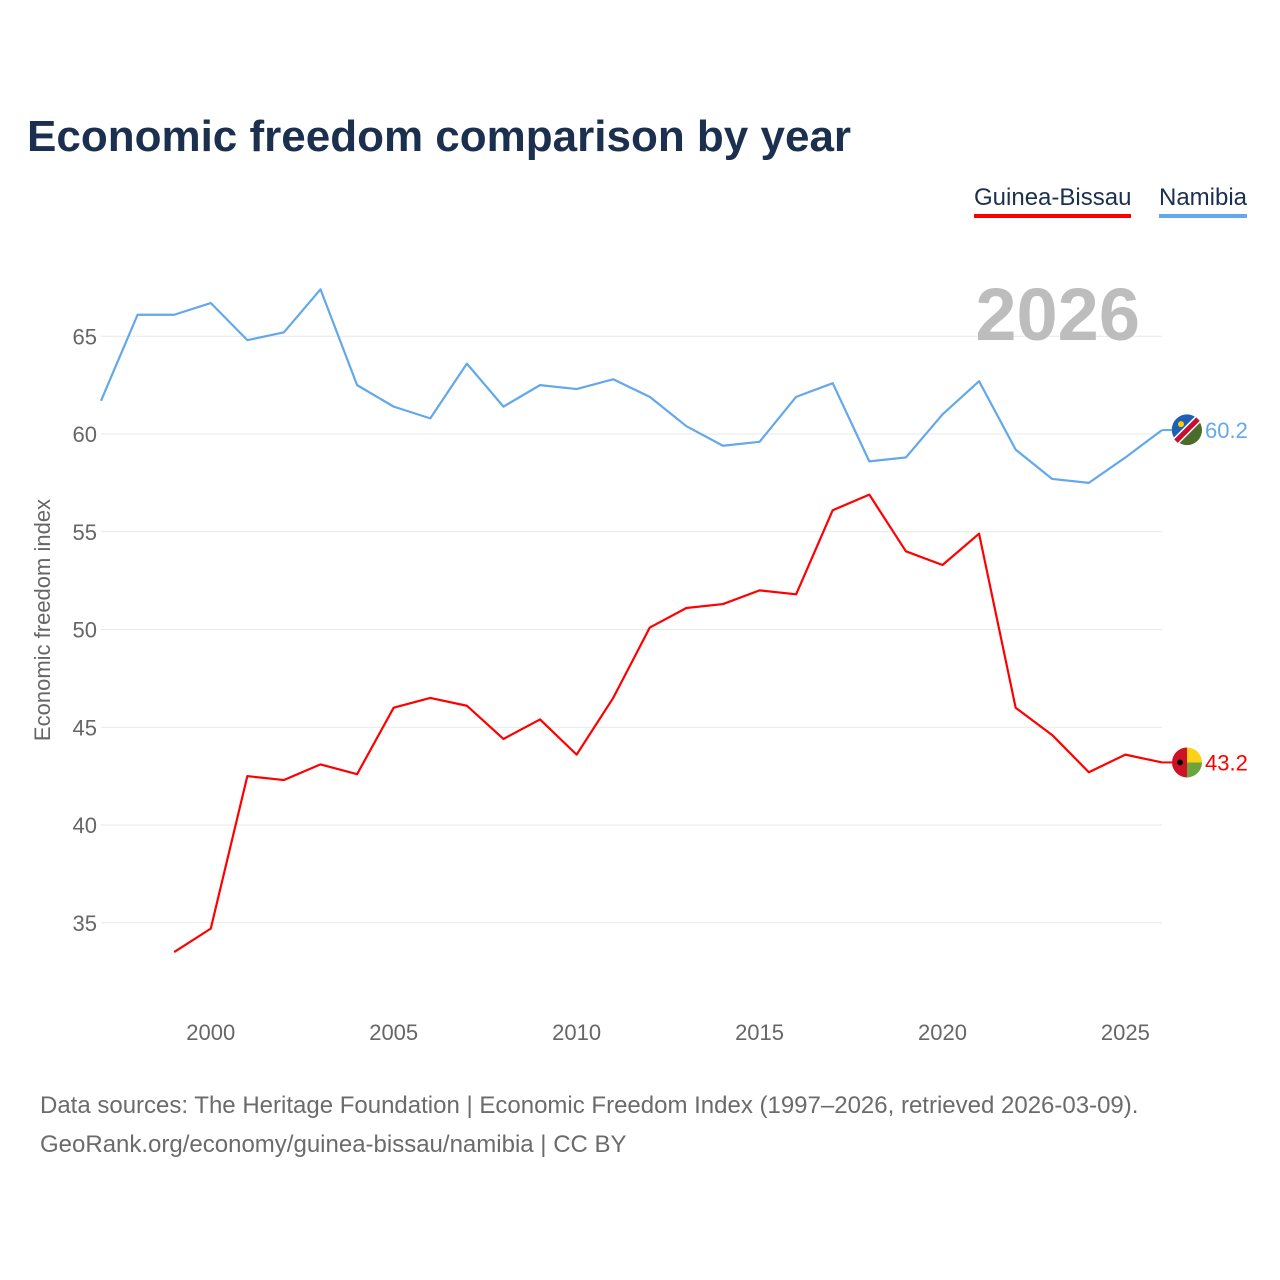 The image size is (1280, 1280). I want to click on y-axis-label: Economic freedom index, so click(42, 620).